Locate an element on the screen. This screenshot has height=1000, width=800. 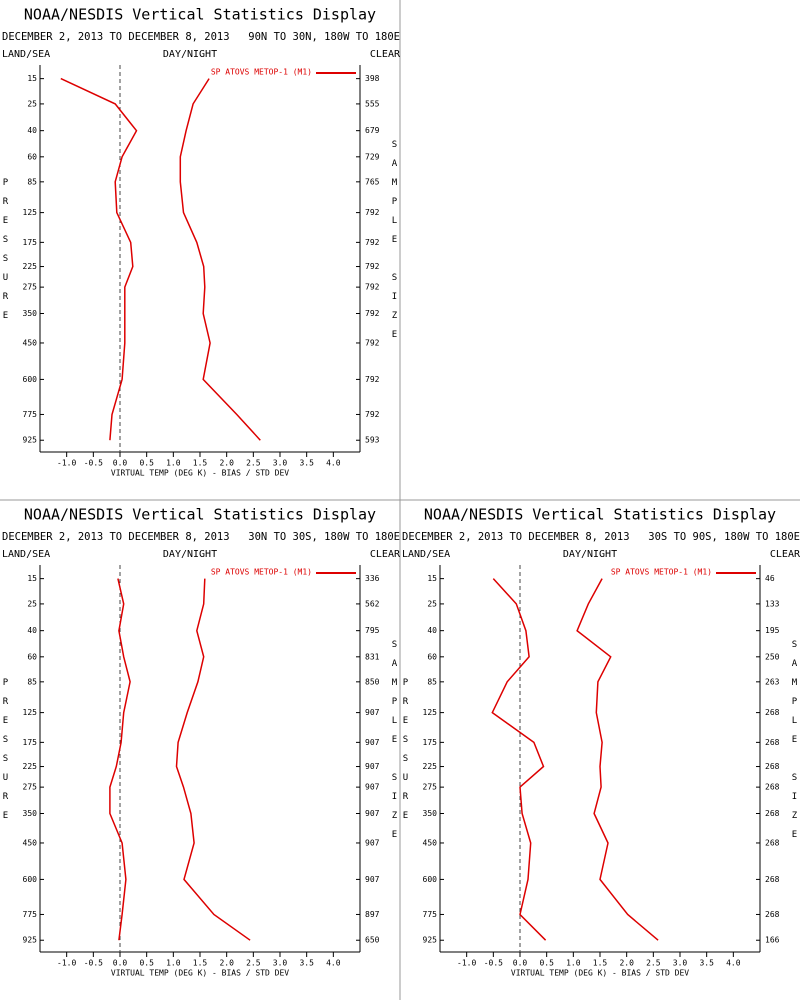
x-tick-label: -0.5 is located at coordinates (493, 963).